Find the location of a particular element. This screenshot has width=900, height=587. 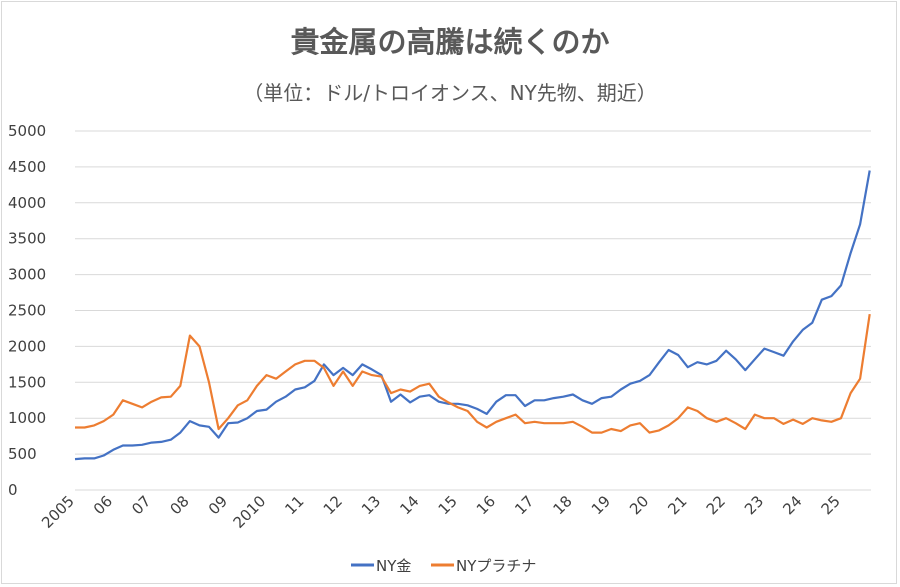

x-tick-label: 06 is located at coordinates (103, 505).